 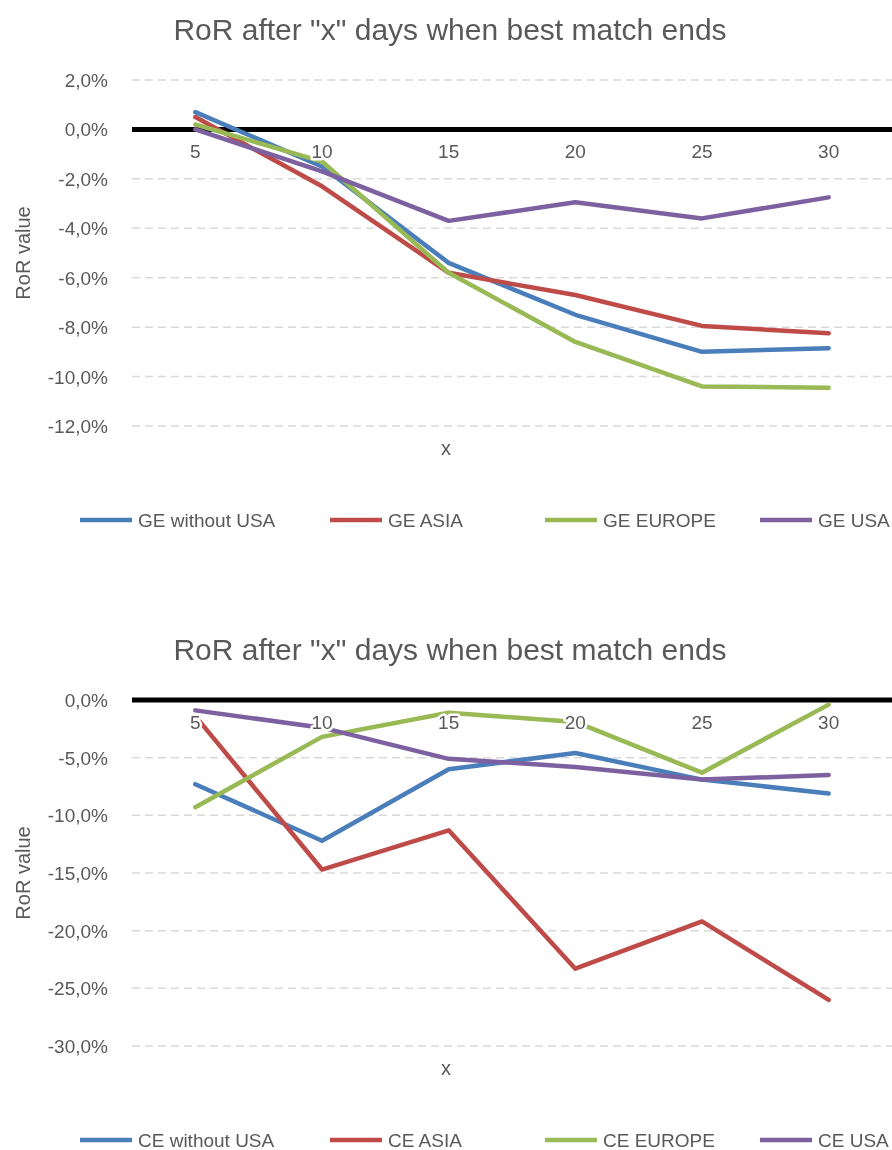 I want to click on y-tick-label: -6,0%, so click(x=83, y=278).